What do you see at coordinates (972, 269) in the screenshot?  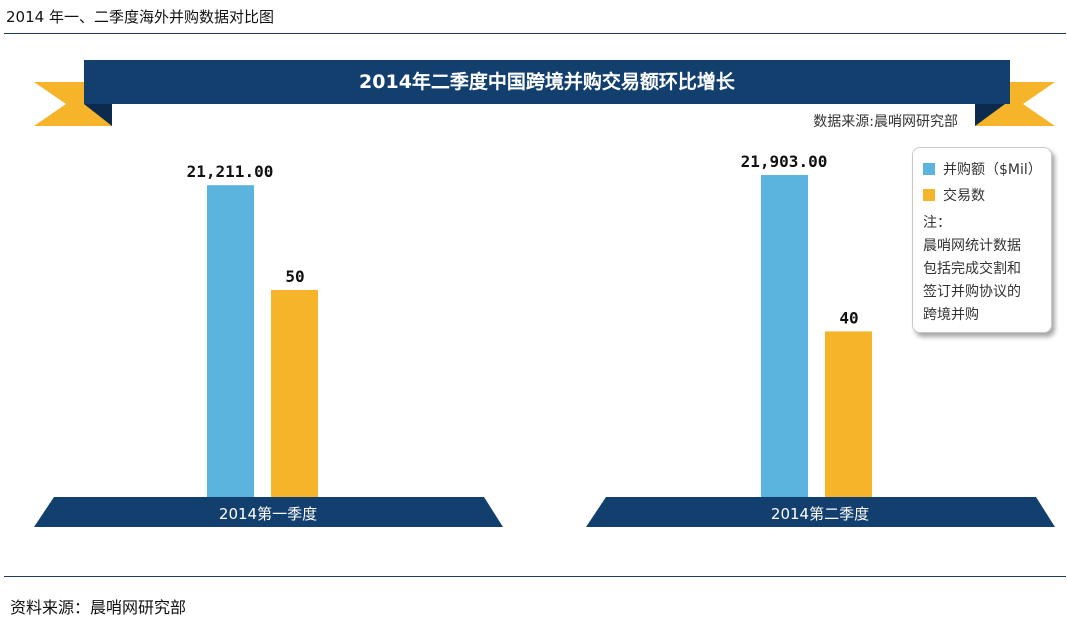 I see `legend-note-line: 包括完成交割和` at bounding box center [972, 269].